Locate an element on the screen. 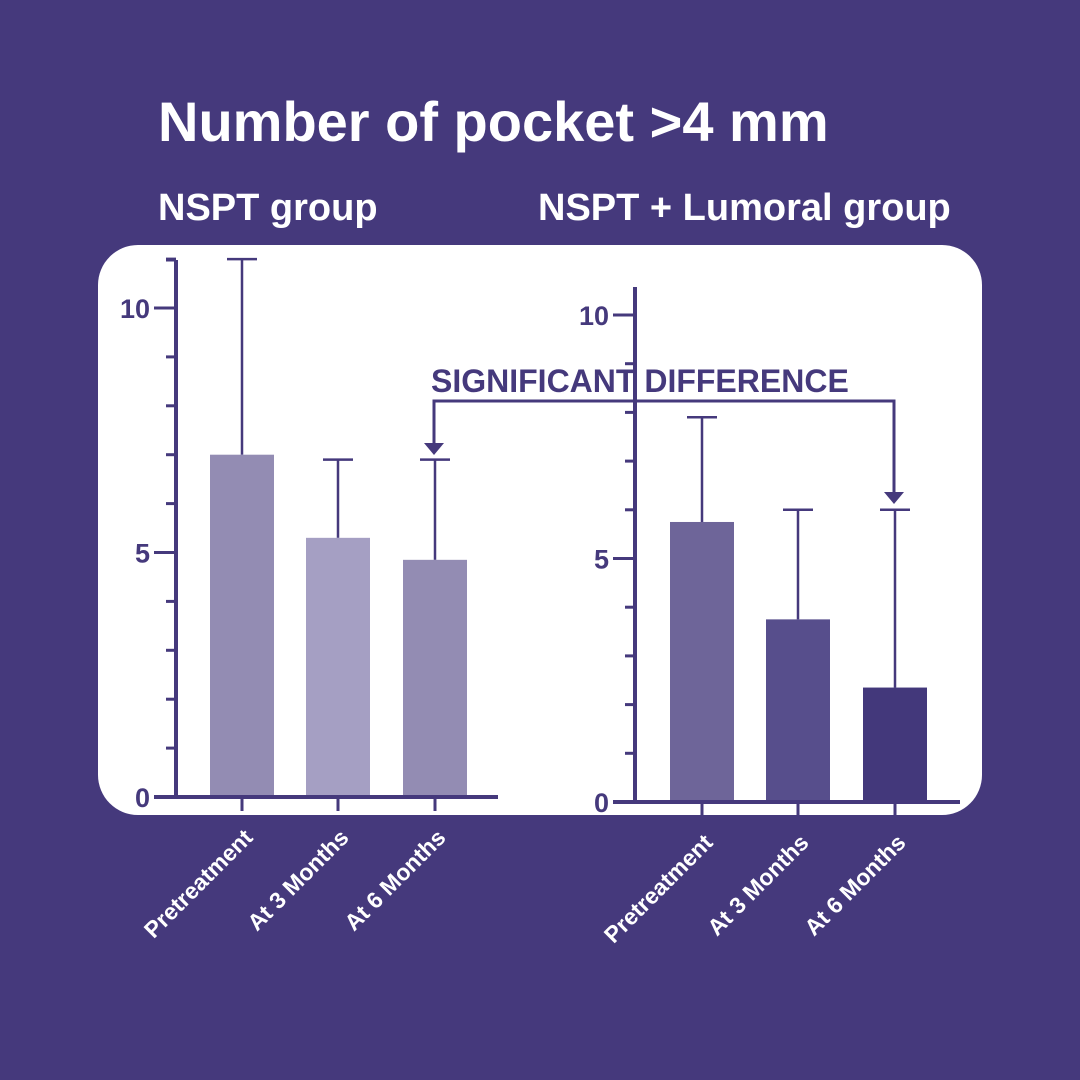  main-title: Number of pocket >4 mm is located at coordinates (493, 121).